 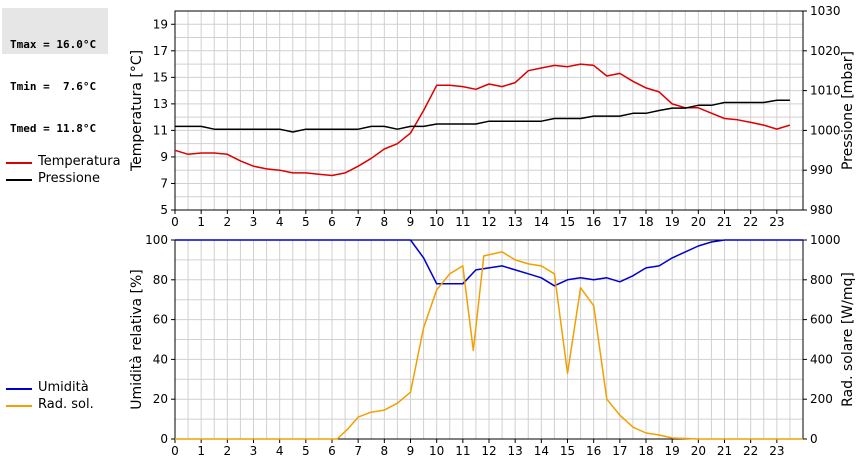 I want to click on y-tick-label-left: 60, so click(x=160, y=320).